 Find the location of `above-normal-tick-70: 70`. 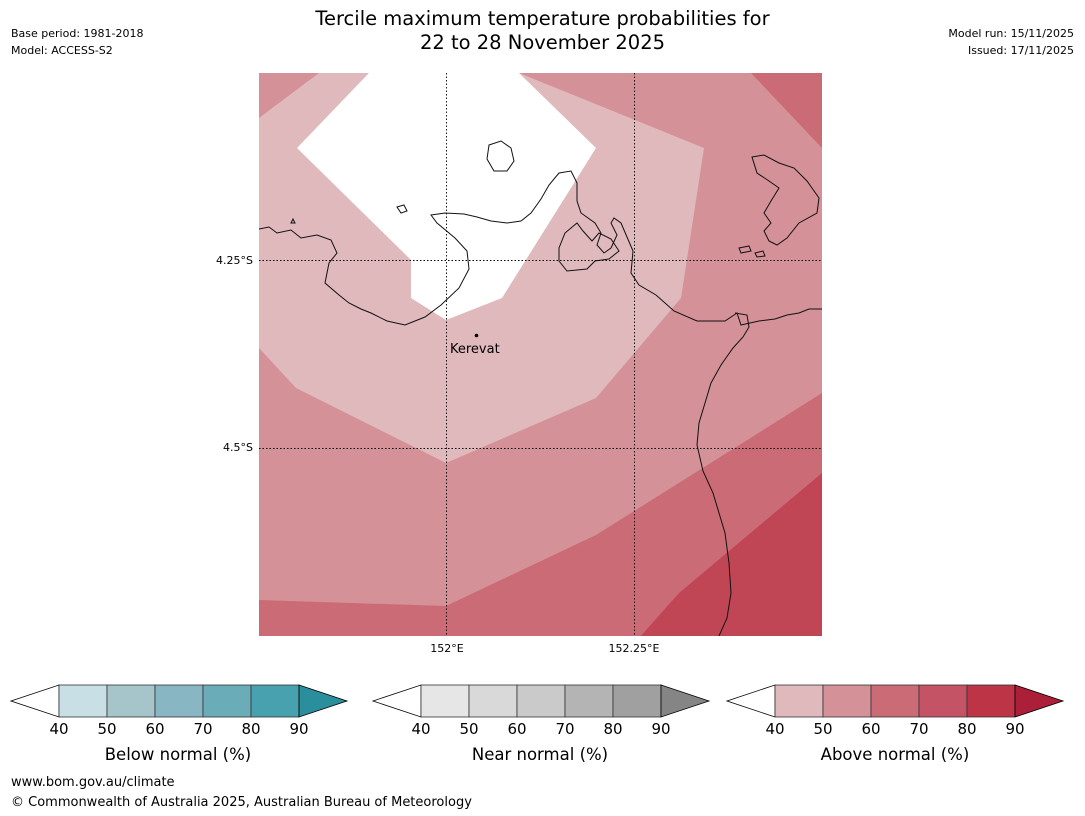

above-normal-tick-70: 70 is located at coordinates (919, 729).